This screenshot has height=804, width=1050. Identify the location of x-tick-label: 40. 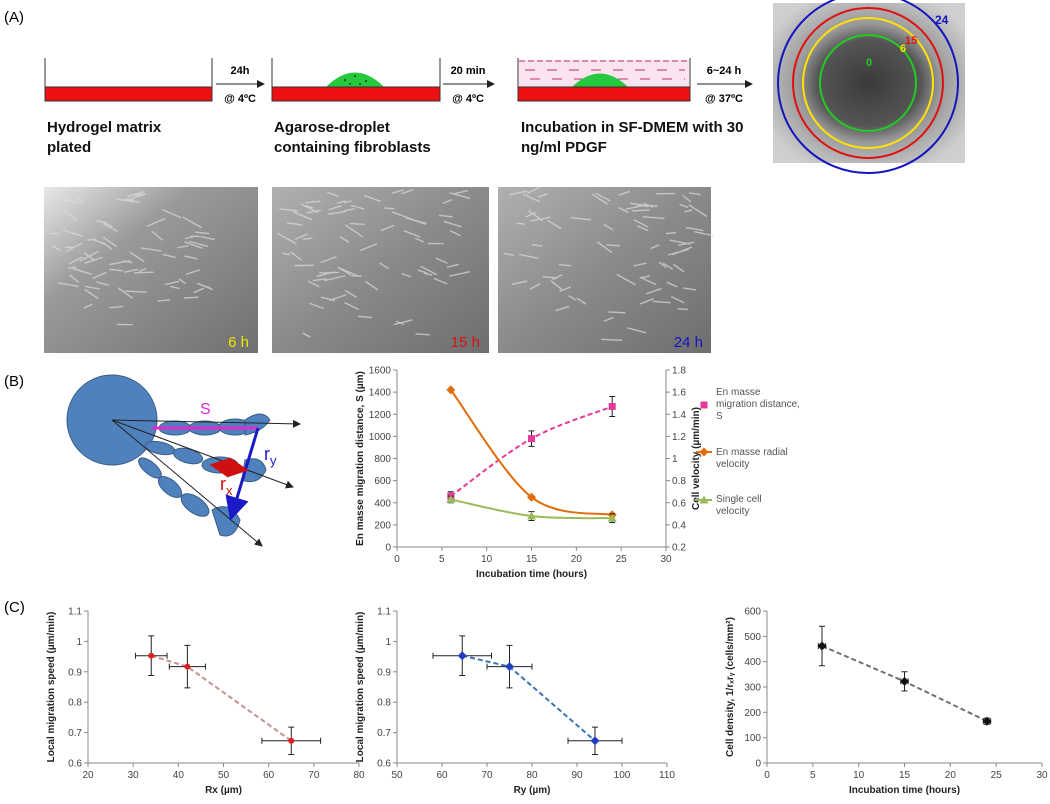
(179, 775).